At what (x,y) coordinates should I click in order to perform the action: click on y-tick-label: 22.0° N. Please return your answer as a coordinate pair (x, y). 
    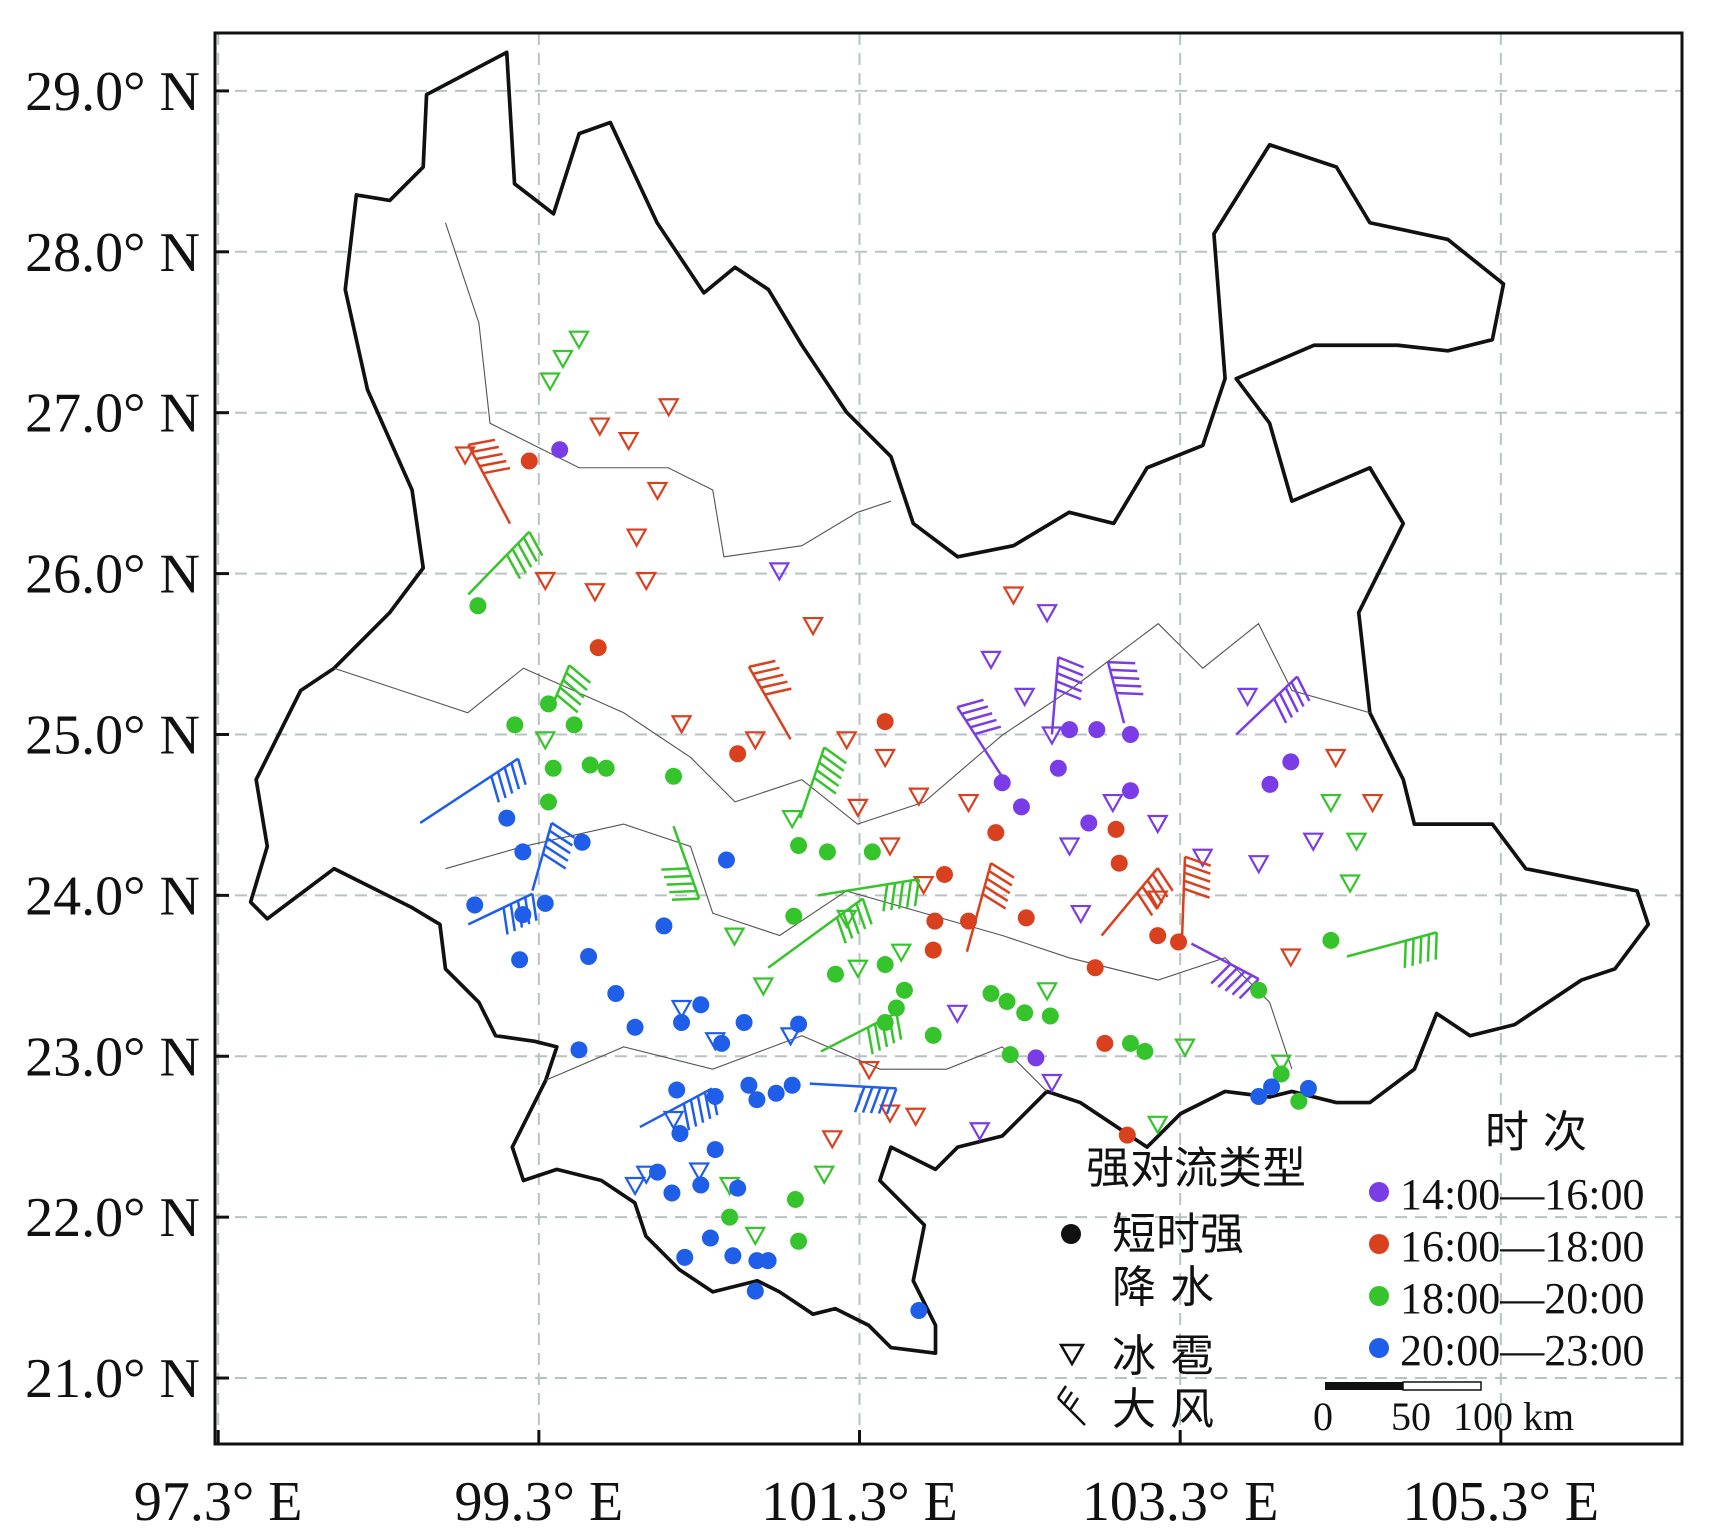
    Looking at the image, I should click on (112, 1218).